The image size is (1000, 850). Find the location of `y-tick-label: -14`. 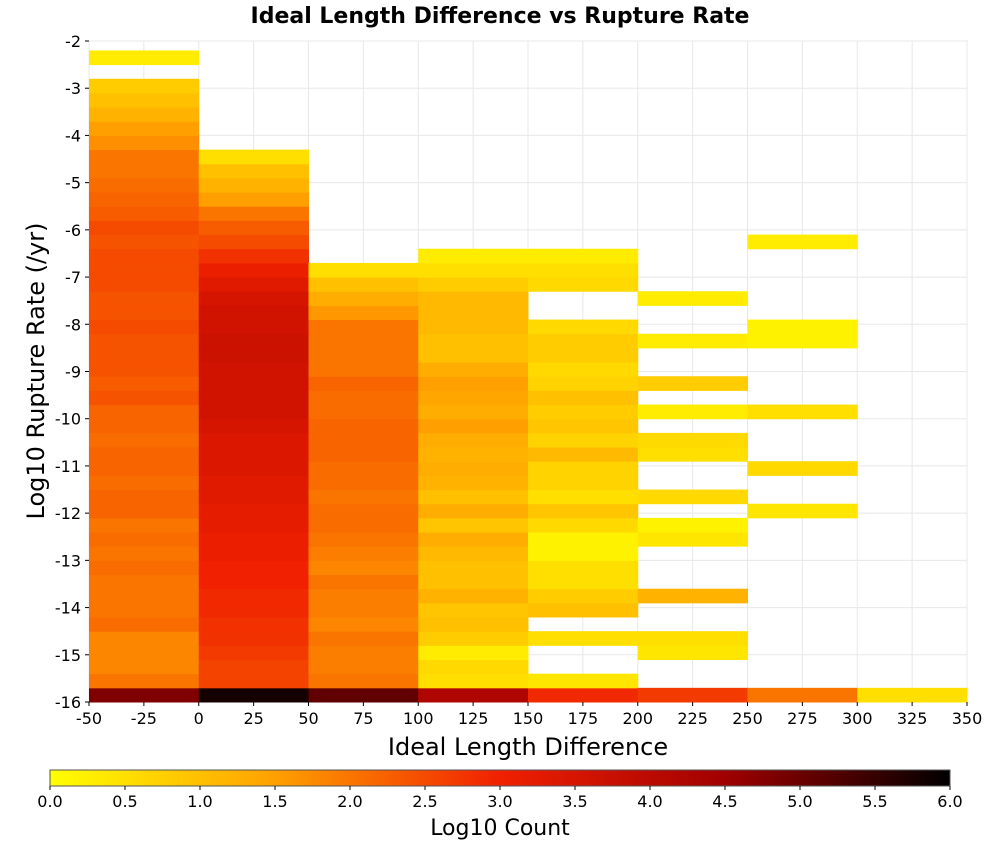

y-tick-label: -14 is located at coordinates (68, 608).